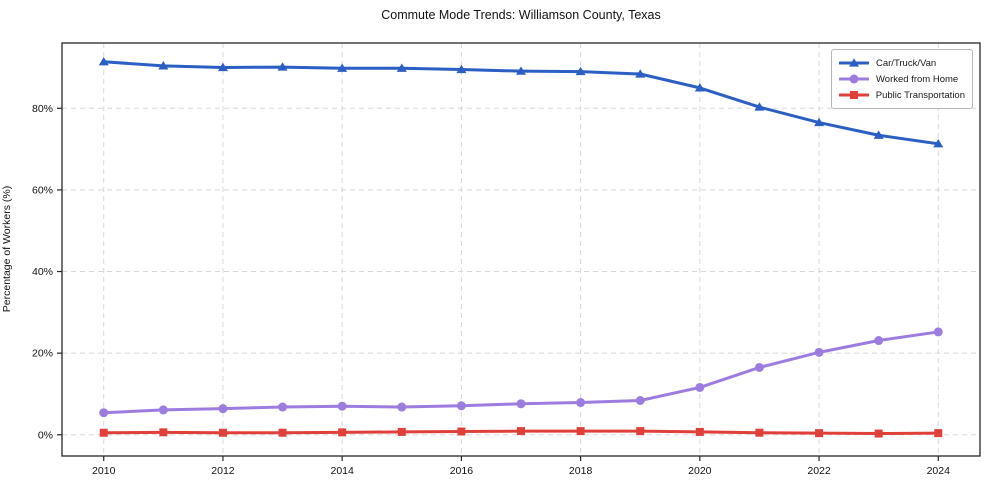 The height and width of the screenshot is (490, 990). Describe the element at coordinates (103, 61) in the screenshot. I see `data-point-car-truck-van-2010` at that location.